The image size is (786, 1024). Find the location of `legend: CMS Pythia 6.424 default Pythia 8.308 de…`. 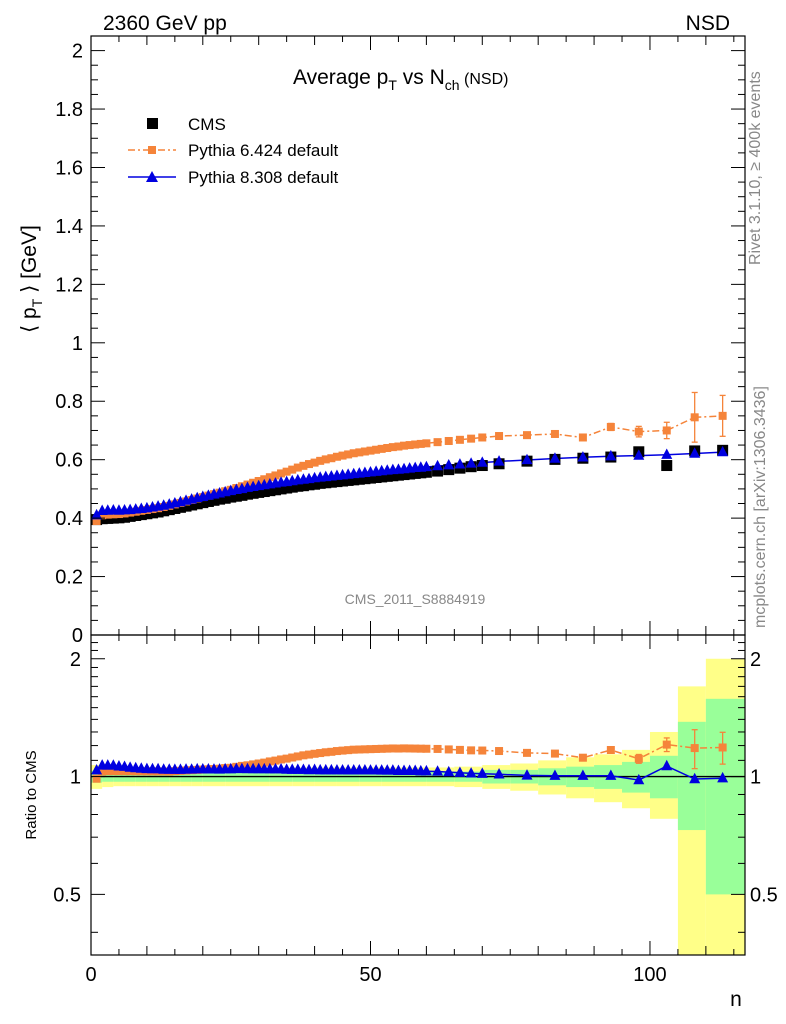

legend: CMS Pythia 6.424 default Pythia 8.308 de… is located at coordinates (233, 151).